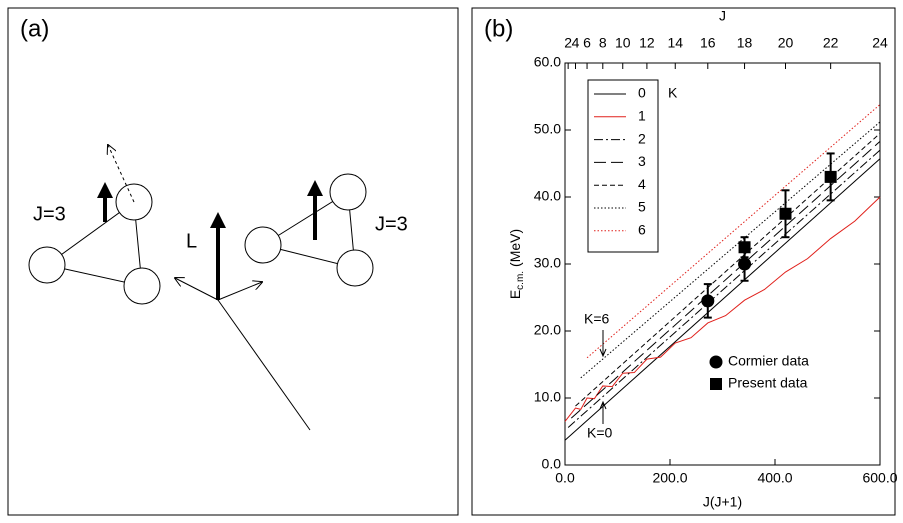 The image size is (903, 523). Describe the element at coordinates (552, 464) in the screenshot. I see `y-tick-label: 0.0` at that location.